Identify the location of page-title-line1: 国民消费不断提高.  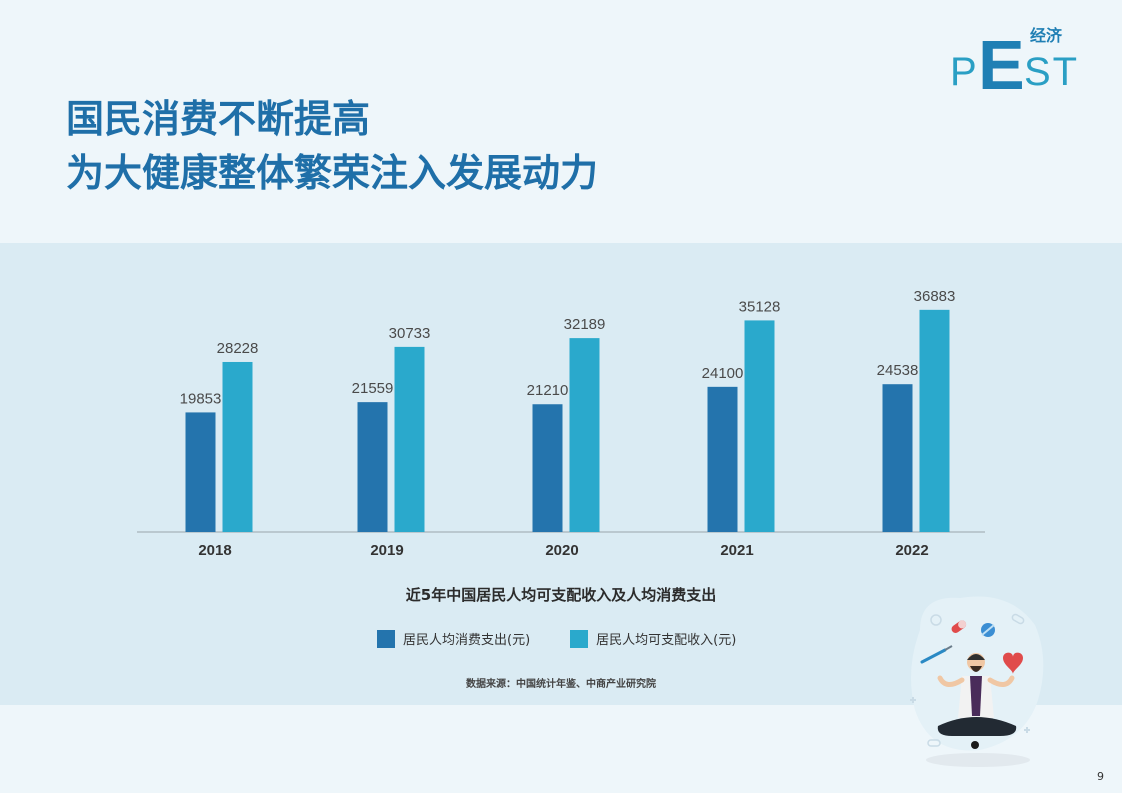
(218, 119).